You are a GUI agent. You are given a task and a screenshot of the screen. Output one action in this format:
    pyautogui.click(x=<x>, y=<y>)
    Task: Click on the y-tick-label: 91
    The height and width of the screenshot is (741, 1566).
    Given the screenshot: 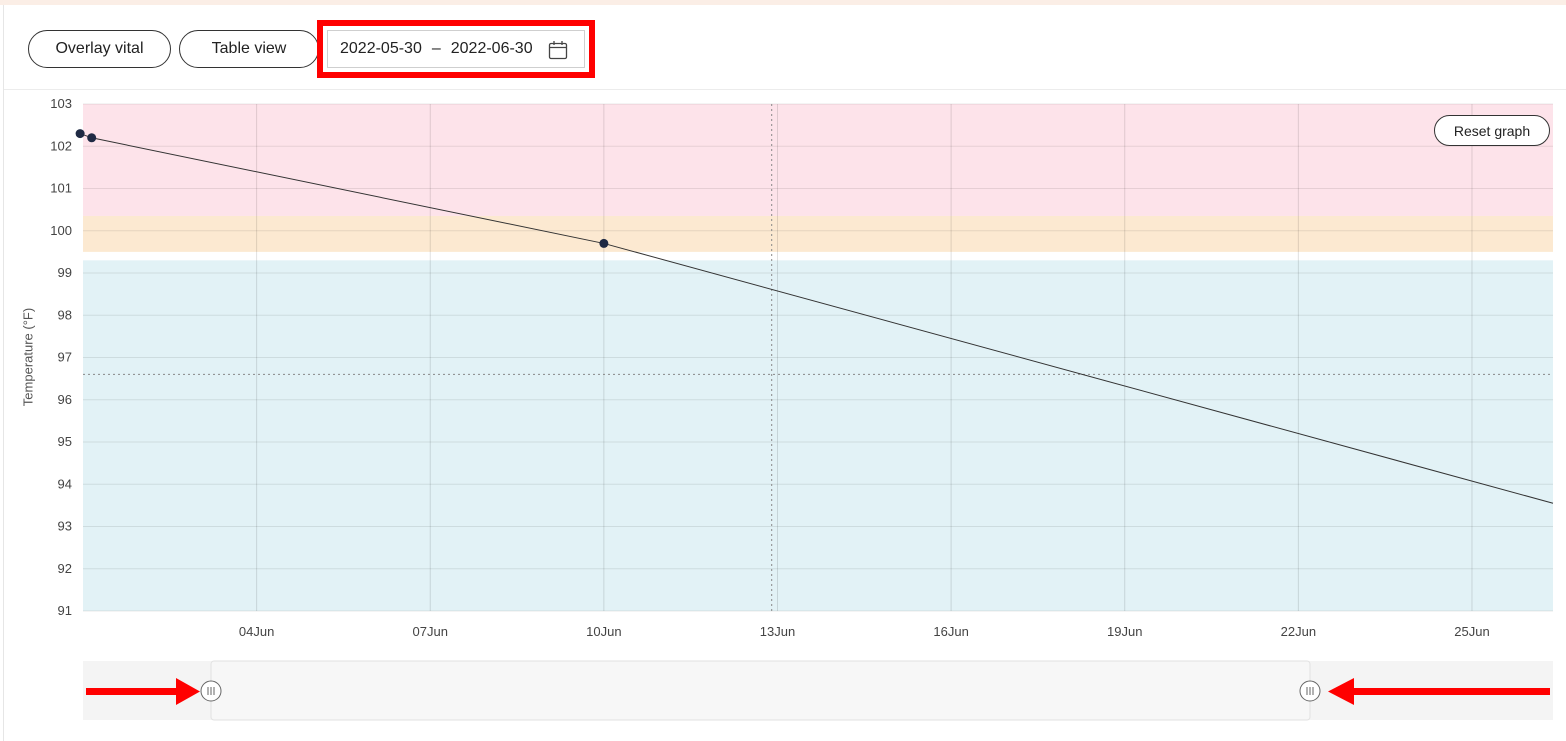 What is the action you would take?
    pyautogui.click(x=65, y=610)
    